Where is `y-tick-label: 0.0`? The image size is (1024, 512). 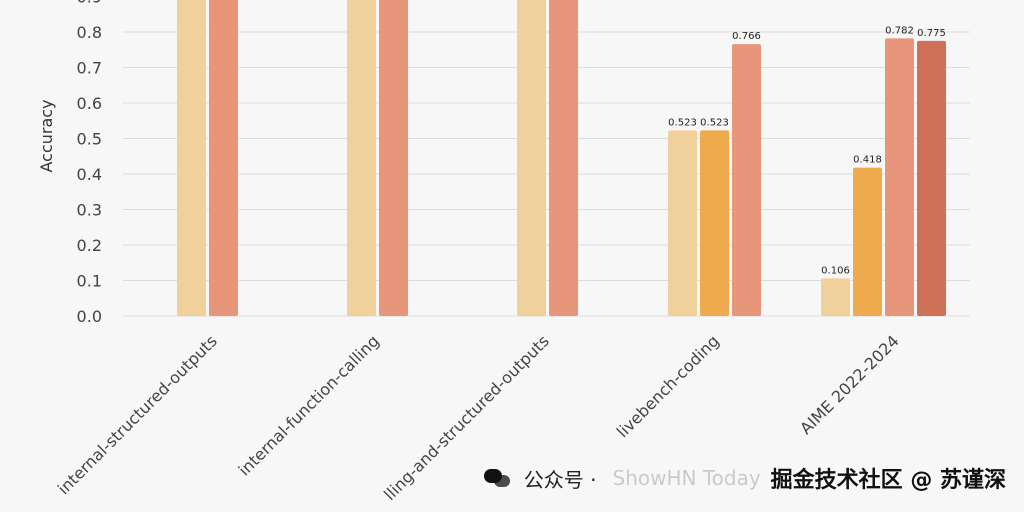
y-tick-label: 0.0 is located at coordinates (89, 316).